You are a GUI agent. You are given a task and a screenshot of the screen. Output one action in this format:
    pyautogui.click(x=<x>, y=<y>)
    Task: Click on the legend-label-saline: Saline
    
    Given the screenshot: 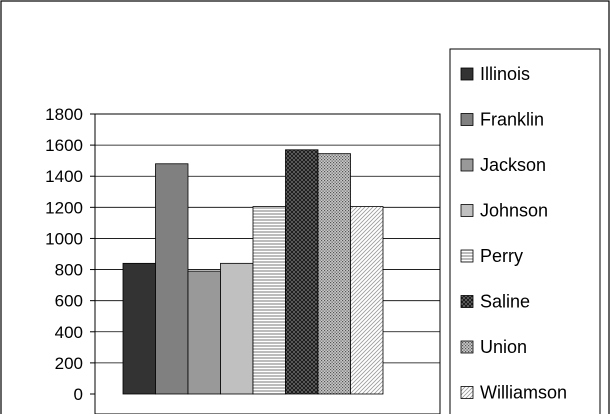 What is the action you would take?
    pyautogui.click(x=505, y=302)
    